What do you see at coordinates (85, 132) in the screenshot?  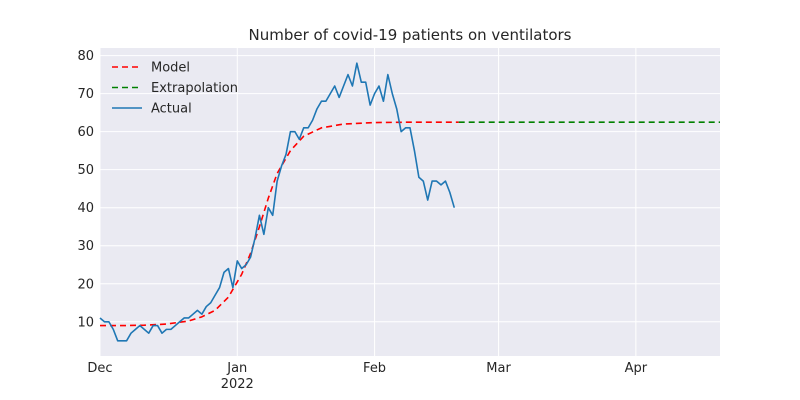 I see `y-tick-label: 60` at bounding box center [85, 132].